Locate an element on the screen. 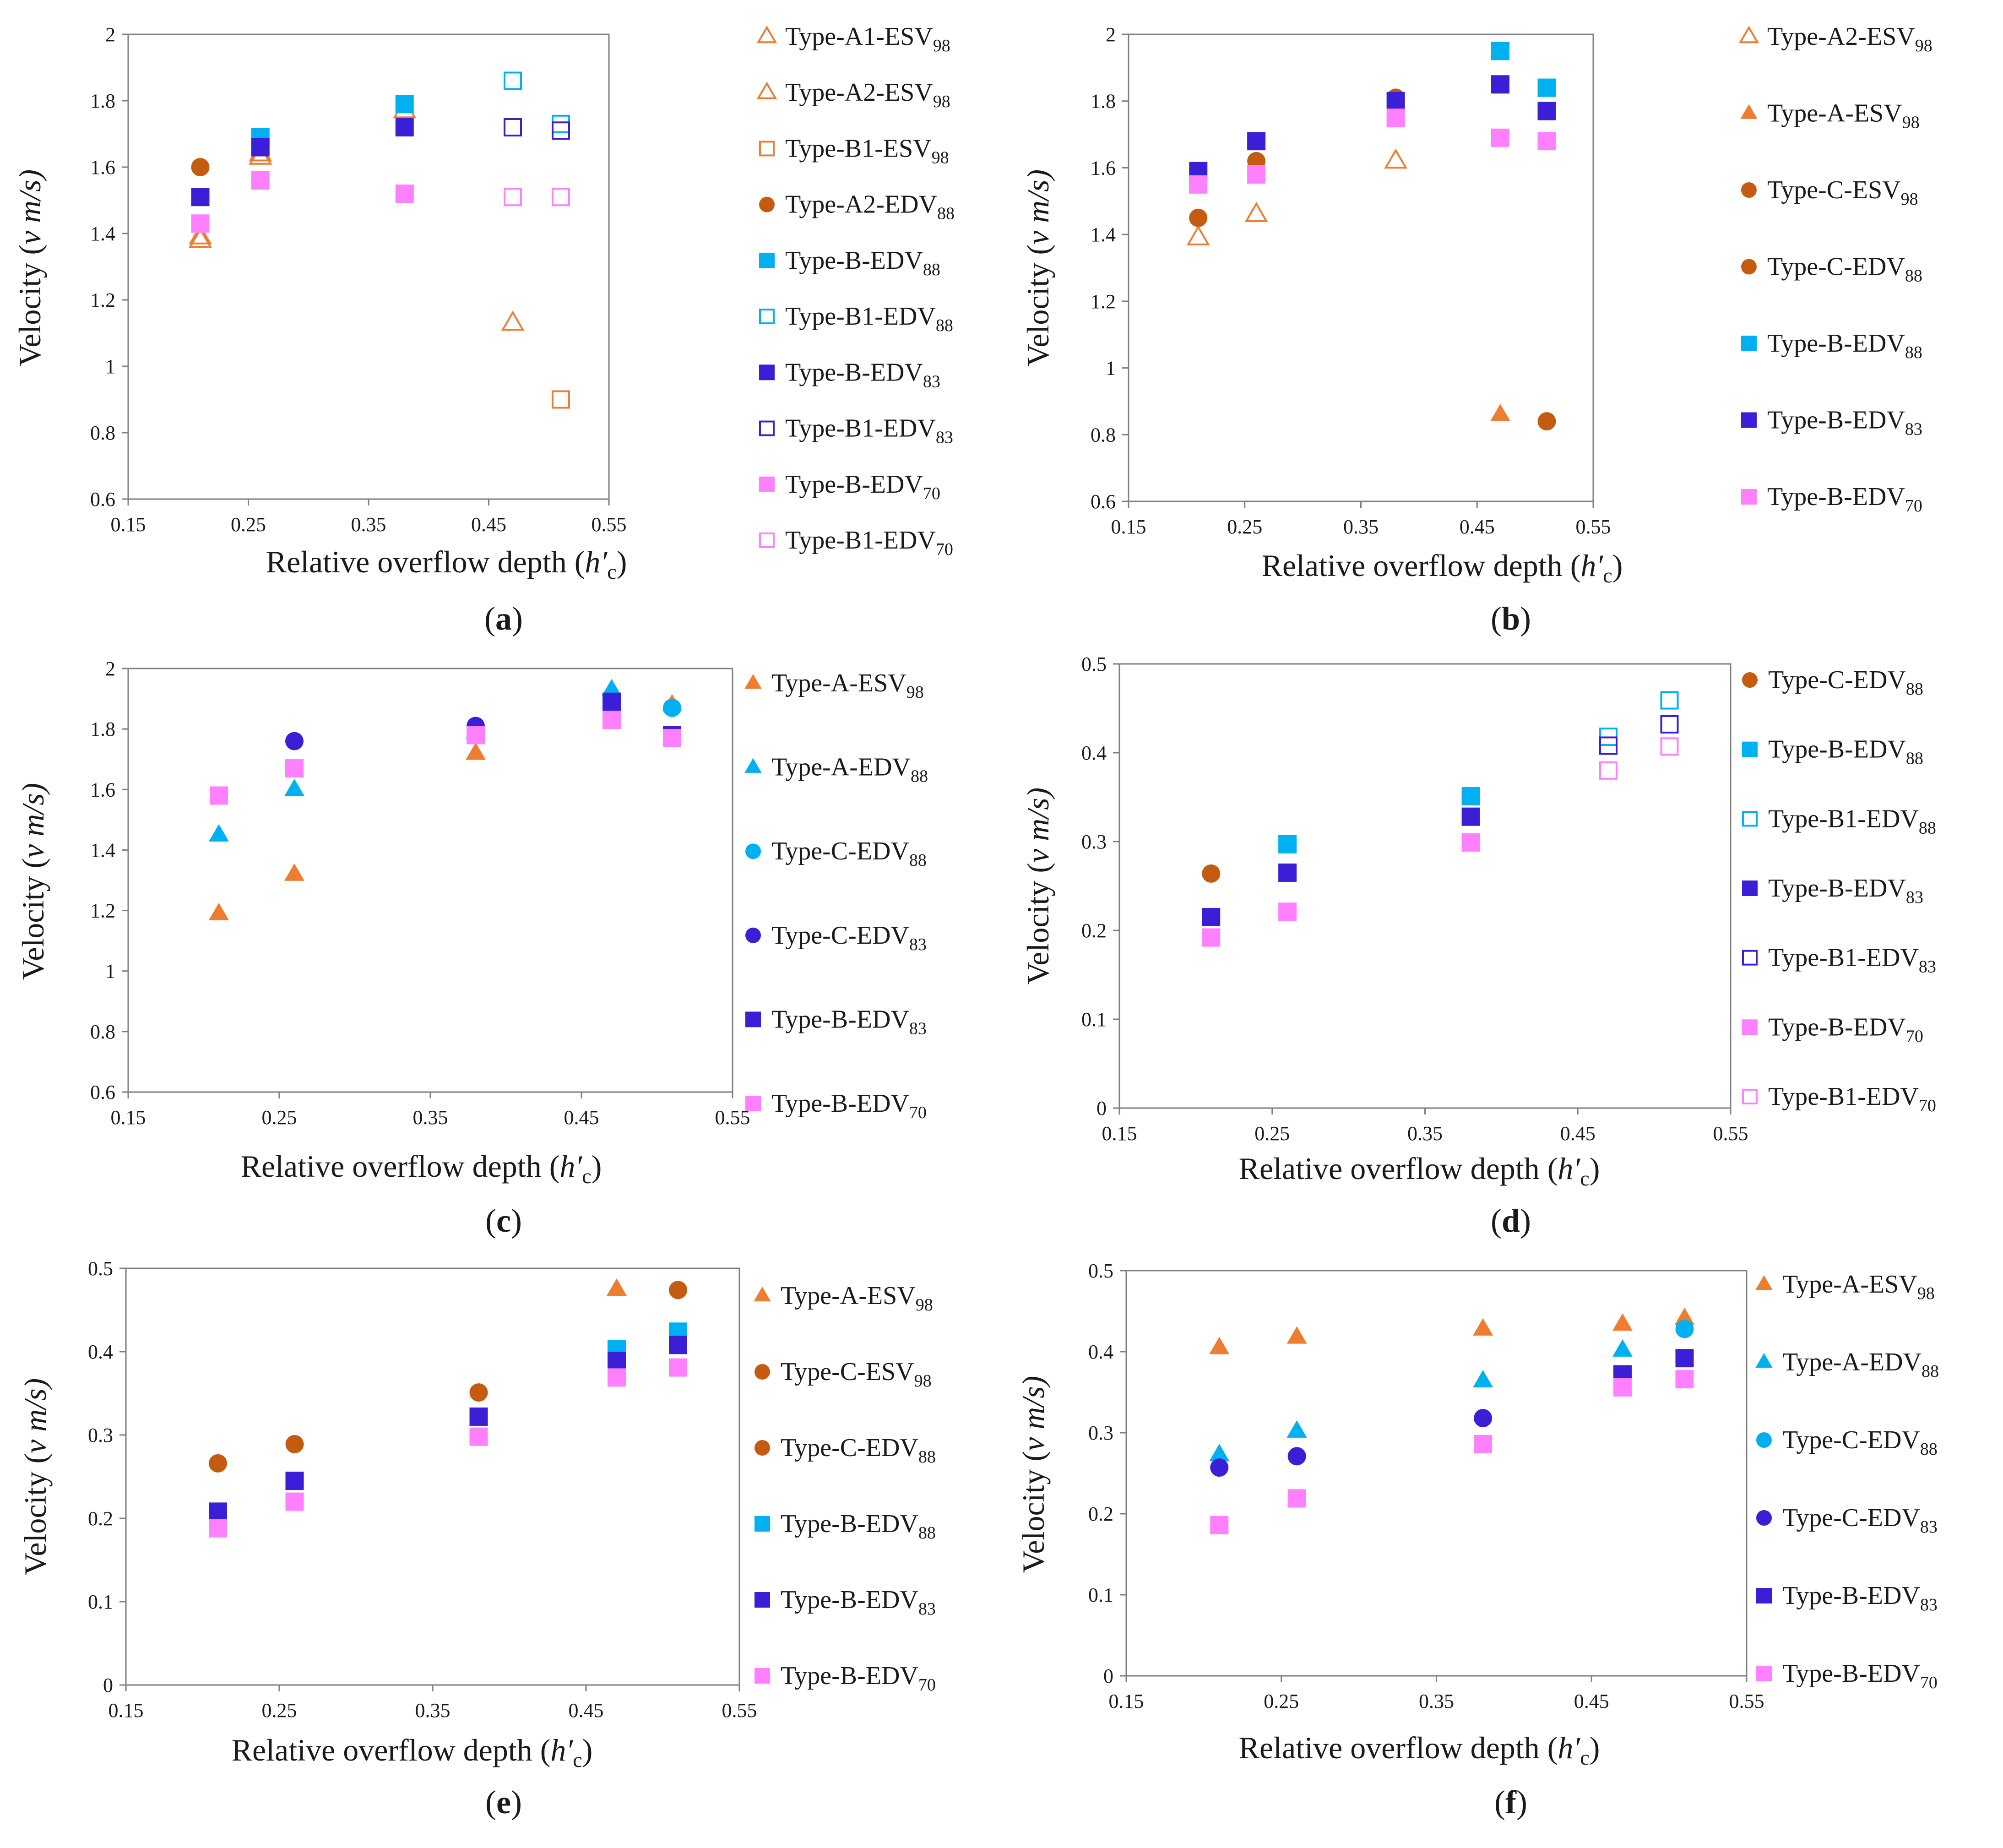  panel-caption: (f) is located at coordinates (1510, 1802).